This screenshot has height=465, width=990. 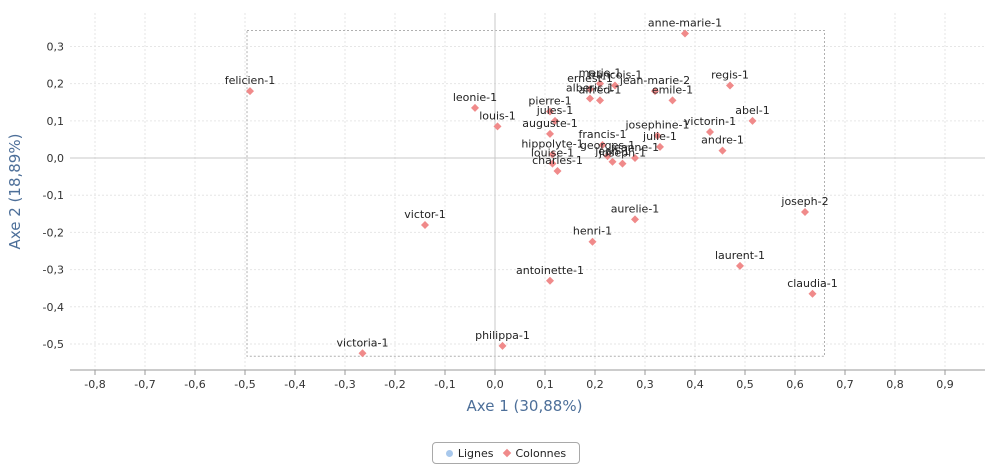 What do you see at coordinates (603, 134) in the screenshot?
I see `point-label-francis-1: francis-1` at bounding box center [603, 134].